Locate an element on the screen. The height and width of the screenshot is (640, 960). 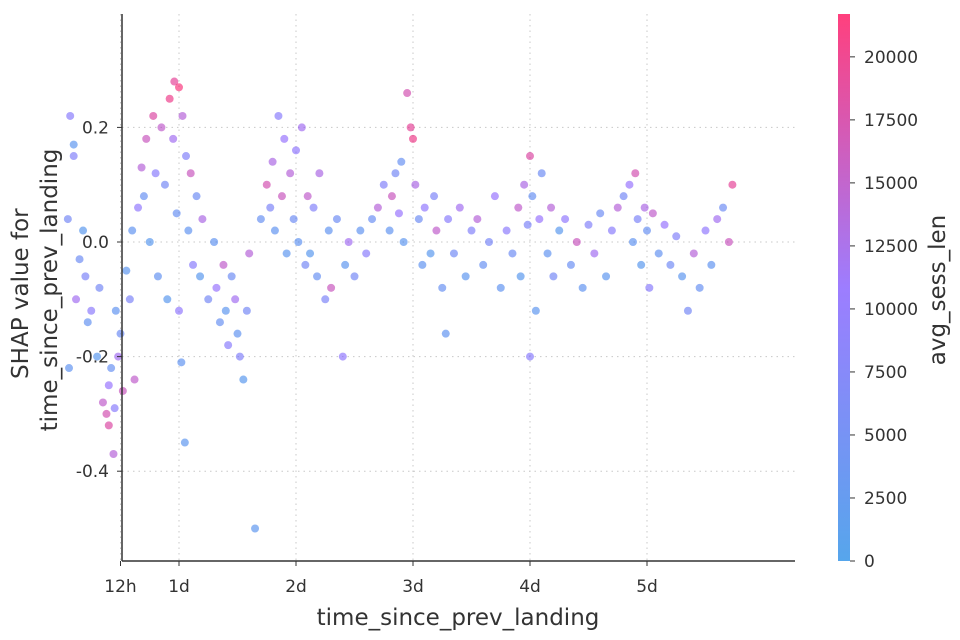
x-axis-title: time_since_prev_landing is located at coordinates (458, 618).